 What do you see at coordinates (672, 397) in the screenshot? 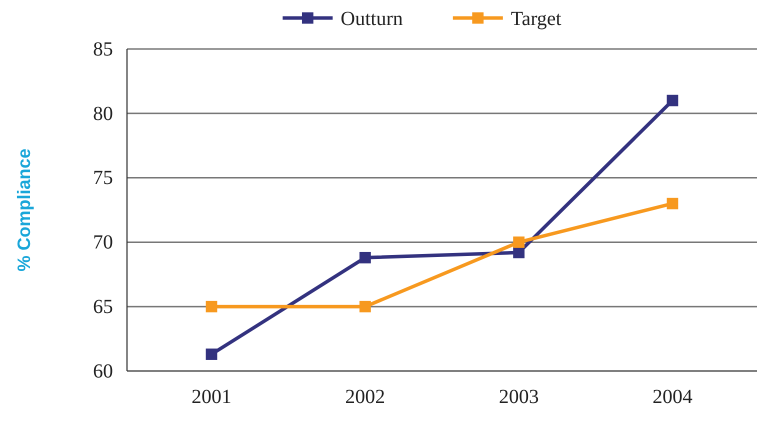
I see `x-tick-label: 2004` at bounding box center [672, 397].